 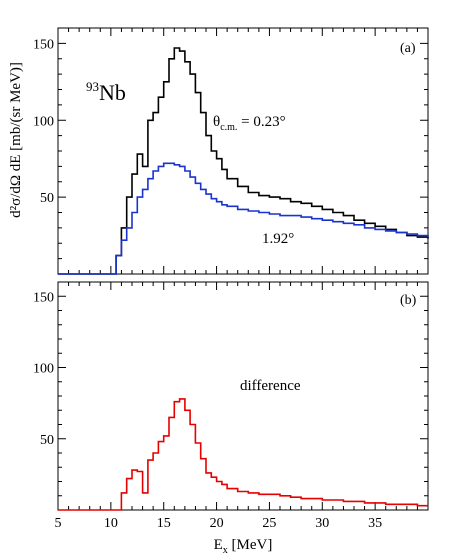 What do you see at coordinates (250, 545) in the screenshot?
I see `x-axis-label-unit: [MeV]` at bounding box center [250, 545].